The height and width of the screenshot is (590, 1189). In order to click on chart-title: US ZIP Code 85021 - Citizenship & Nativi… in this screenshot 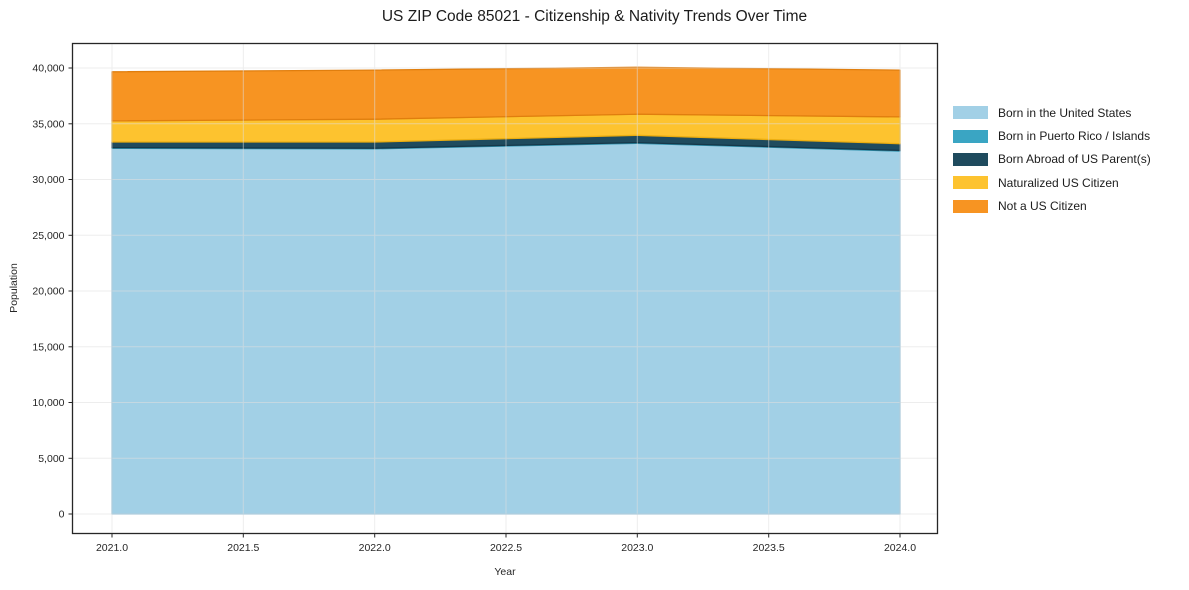, I will do `click(594, 16)`.